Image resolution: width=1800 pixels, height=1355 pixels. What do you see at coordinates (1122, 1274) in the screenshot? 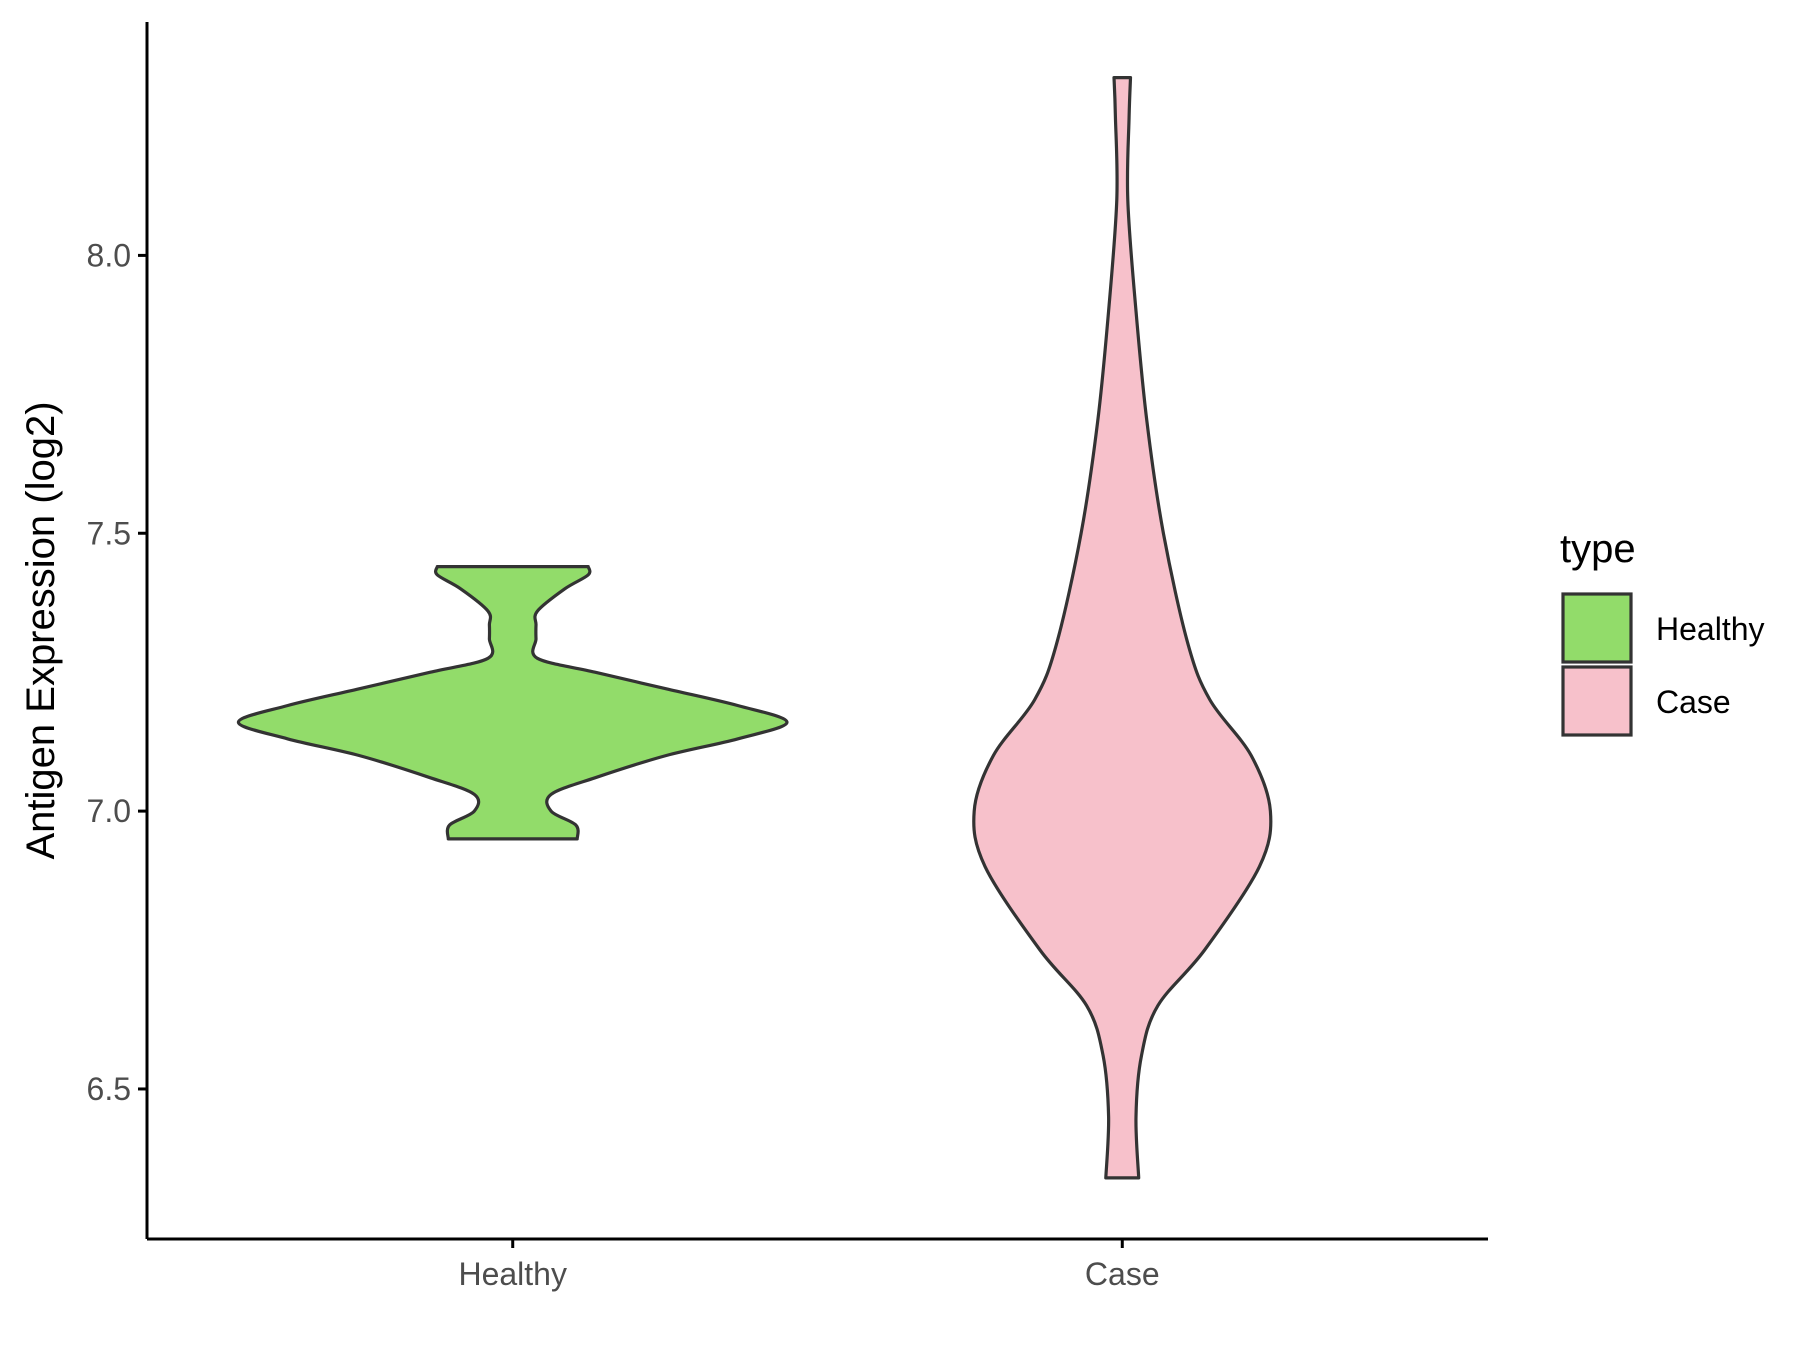
I see `x-tick-label: Case` at bounding box center [1122, 1274].